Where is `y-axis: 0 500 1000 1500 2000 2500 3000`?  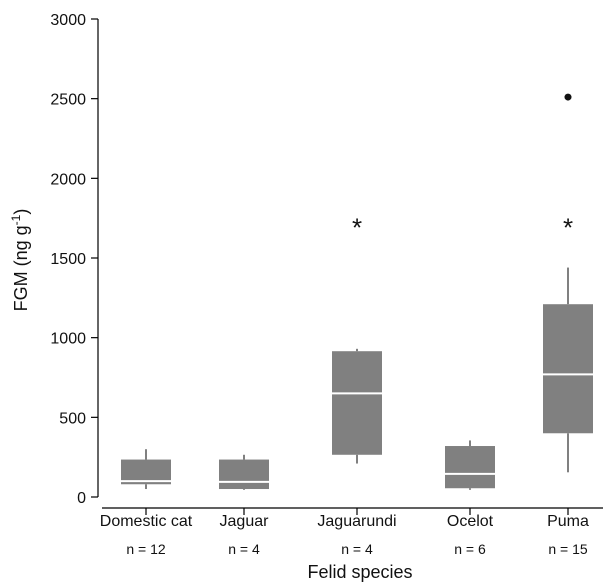 y-axis: 0 500 1000 1500 2000 2500 3000 is located at coordinates (74, 259).